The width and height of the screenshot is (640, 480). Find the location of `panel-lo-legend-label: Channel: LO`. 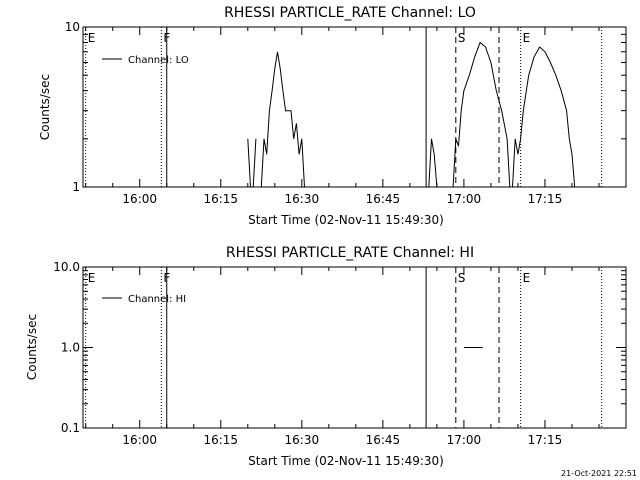

panel-lo-legend-label: Channel: LO is located at coordinates (158, 60).